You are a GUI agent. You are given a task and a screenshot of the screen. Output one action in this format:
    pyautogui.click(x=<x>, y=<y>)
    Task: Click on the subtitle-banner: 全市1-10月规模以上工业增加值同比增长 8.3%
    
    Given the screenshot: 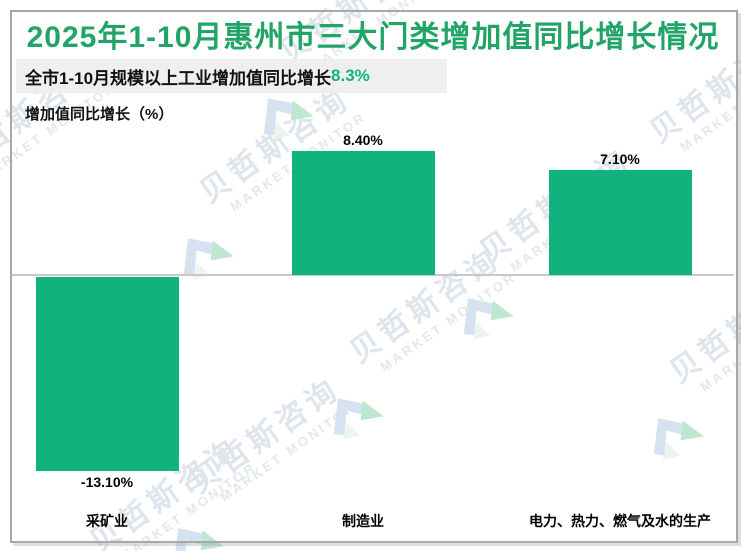 What is the action you would take?
    pyautogui.click(x=231, y=76)
    